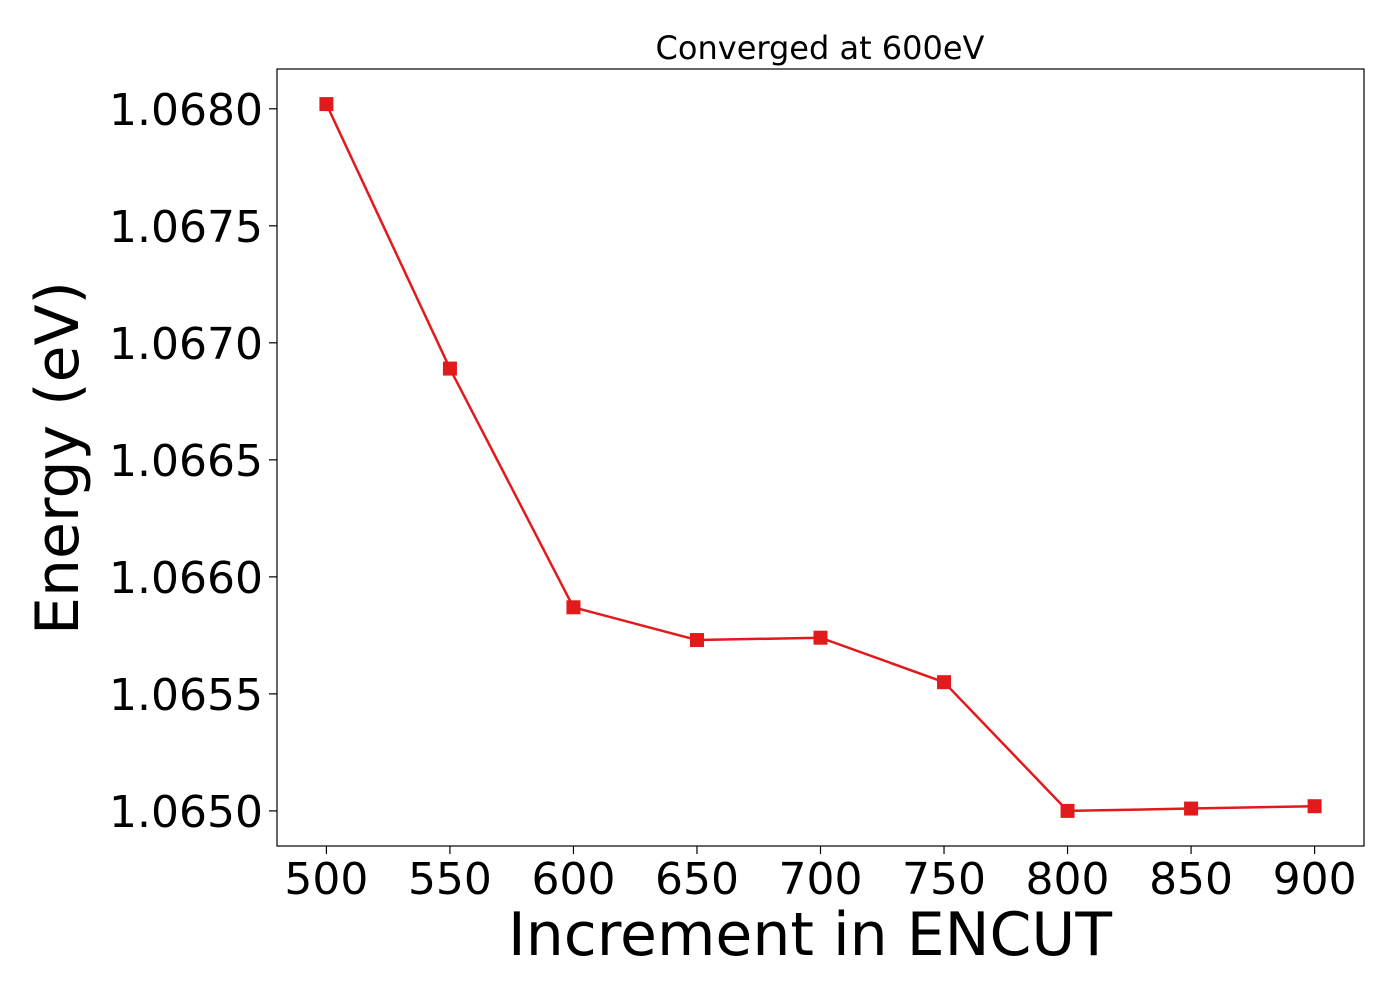 This screenshot has width=1400, height=1000. I want to click on y-axis-label: Energy (eV), so click(58, 458).